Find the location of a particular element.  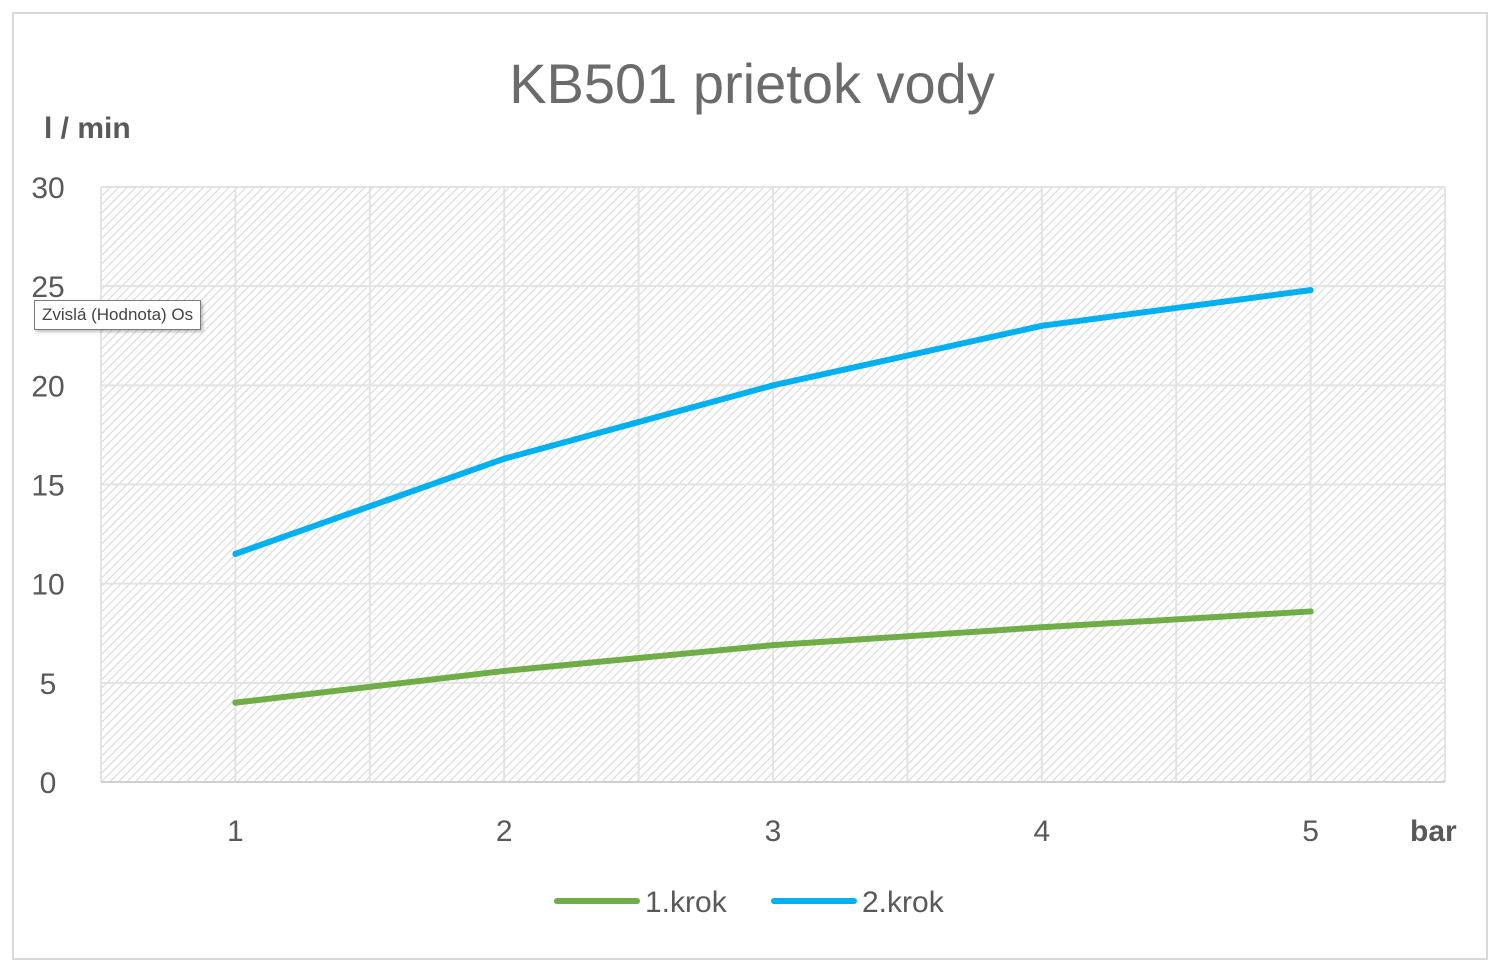

y-tick-label: 25 is located at coordinates (47, 287).